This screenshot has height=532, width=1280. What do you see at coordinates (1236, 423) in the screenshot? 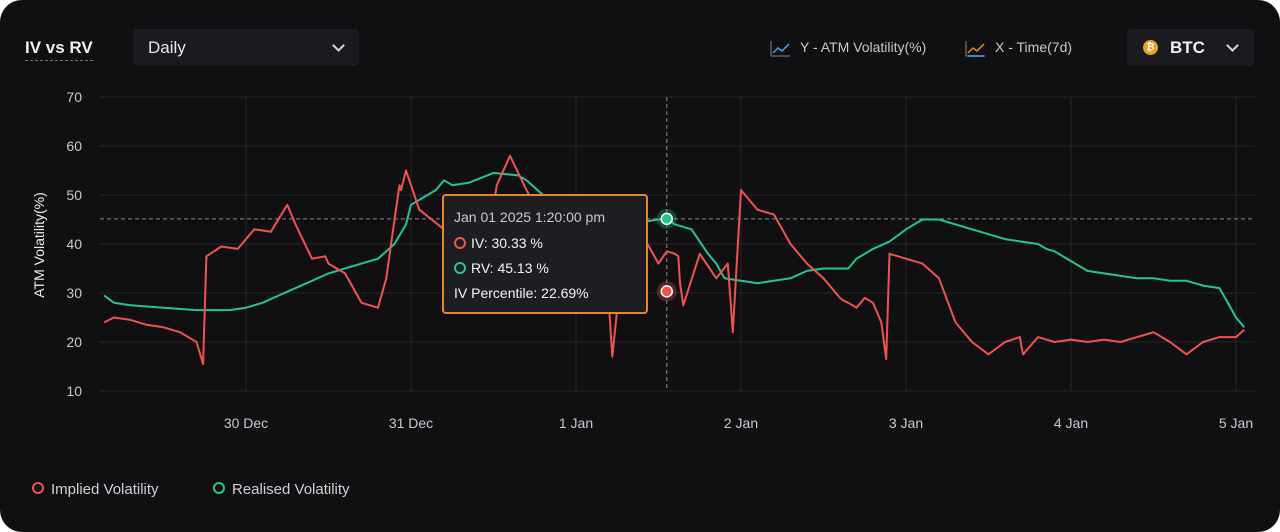
I see `x-tick-label: 5 Jan` at bounding box center [1236, 423].